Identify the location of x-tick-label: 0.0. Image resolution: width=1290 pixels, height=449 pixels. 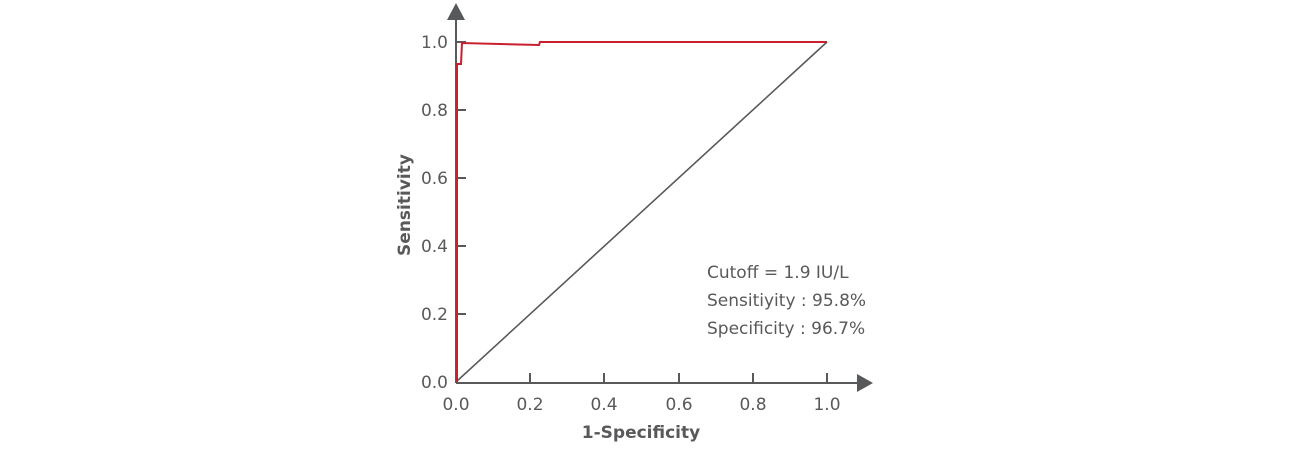
(455, 405).